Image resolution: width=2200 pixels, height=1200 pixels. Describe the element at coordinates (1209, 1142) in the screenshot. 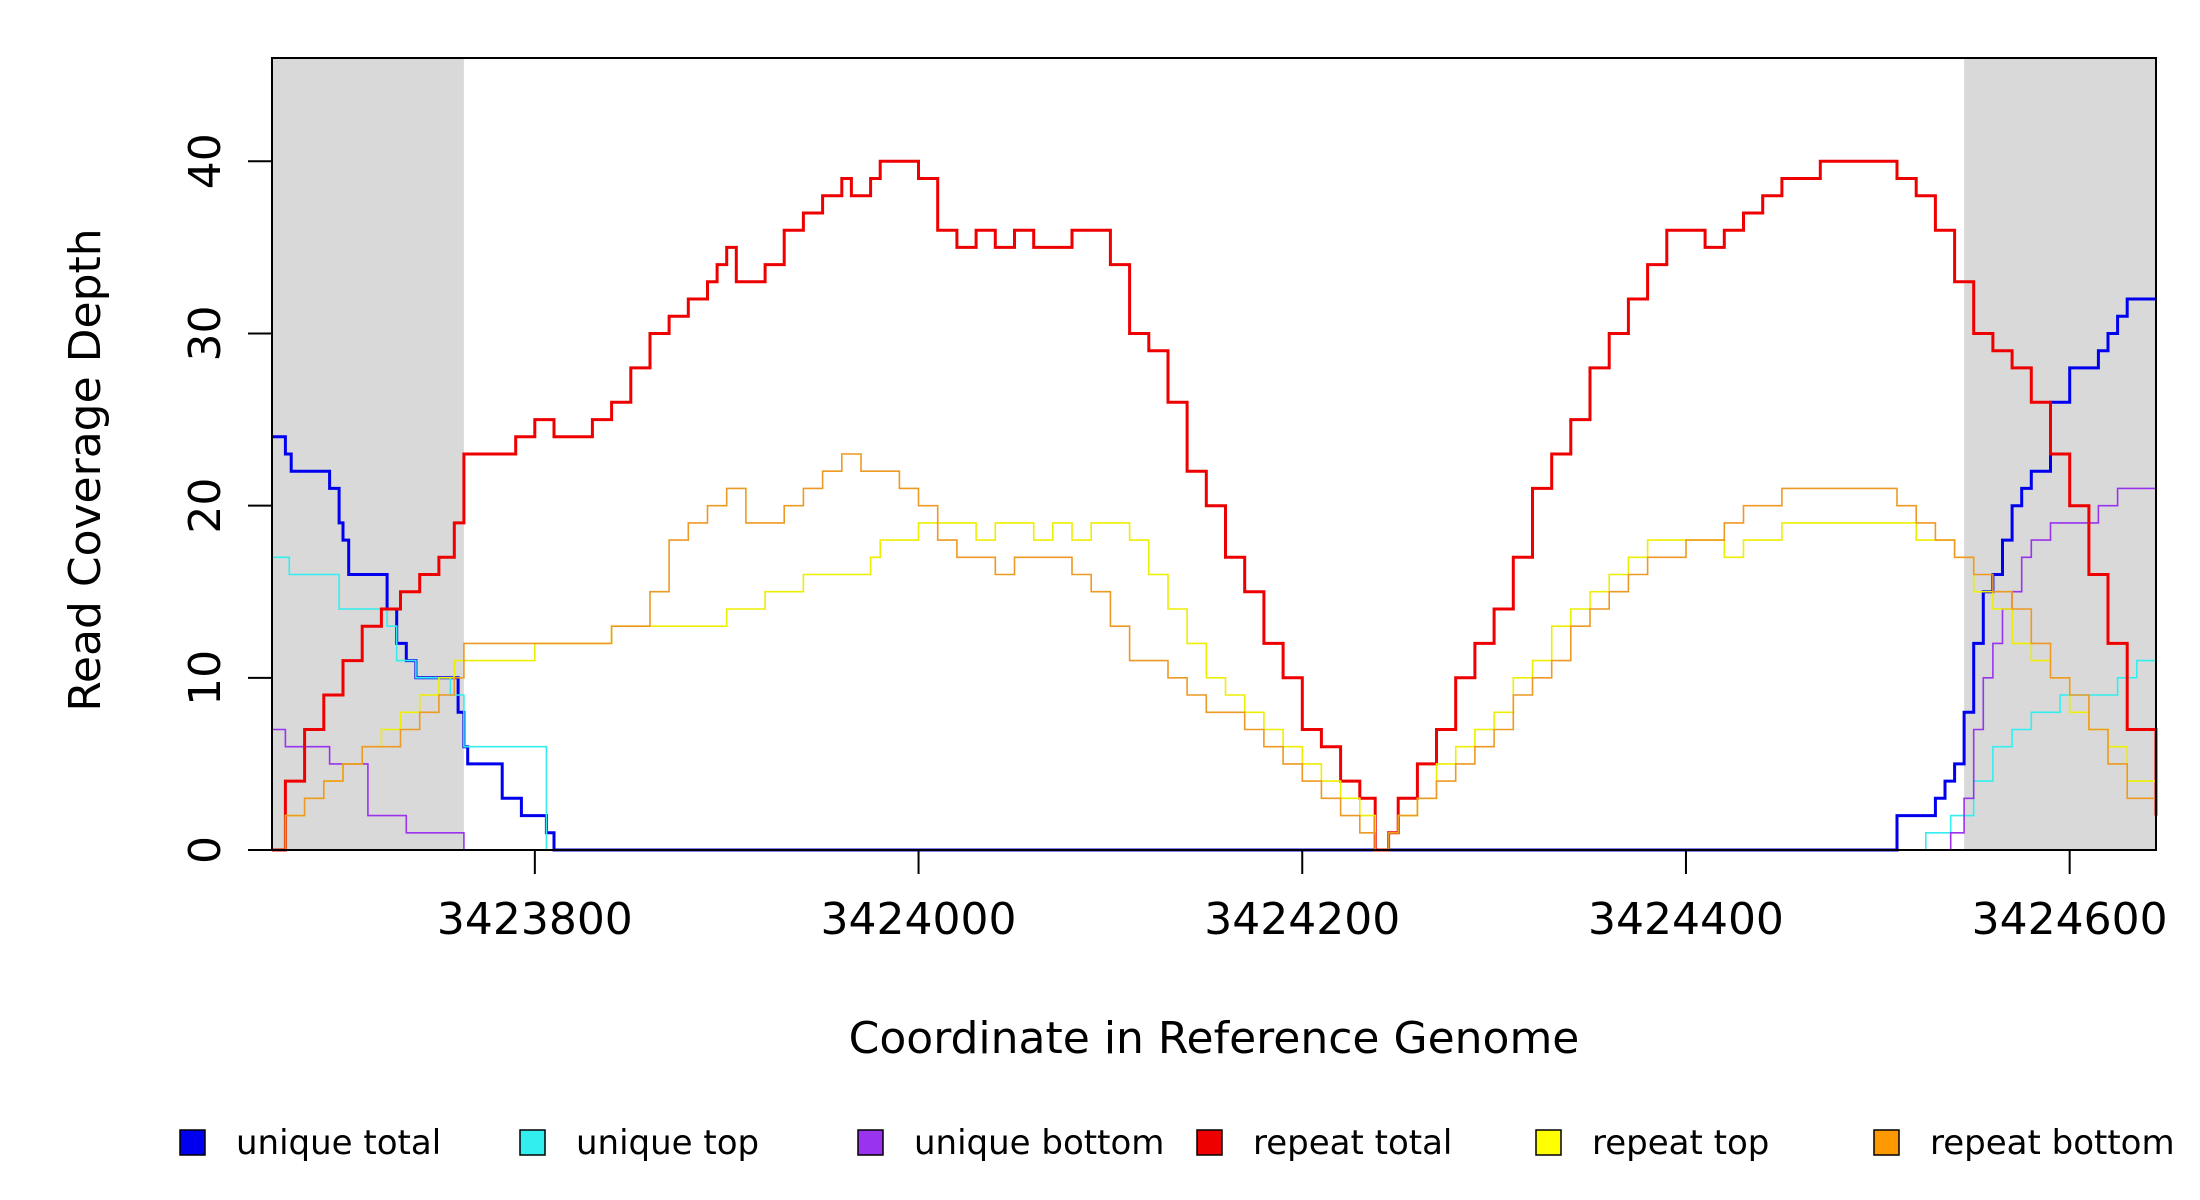

I see `legend-swatch-repeat-total` at that location.